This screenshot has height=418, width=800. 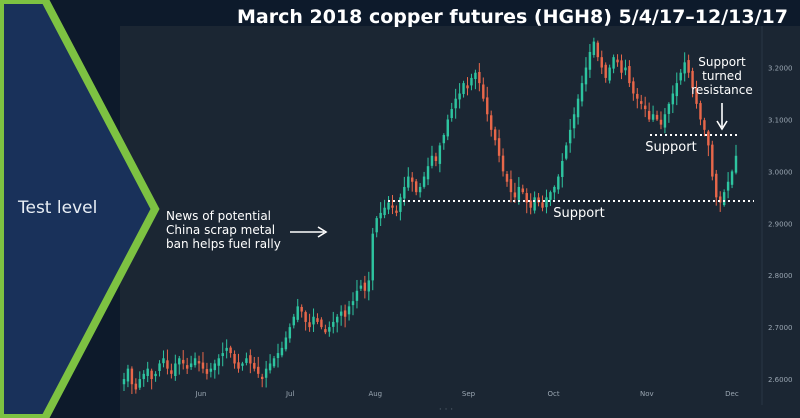 What do you see at coordinates (732, 394) in the screenshot?
I see `x-tick-label: Dec` at bounding box center [732, 394].